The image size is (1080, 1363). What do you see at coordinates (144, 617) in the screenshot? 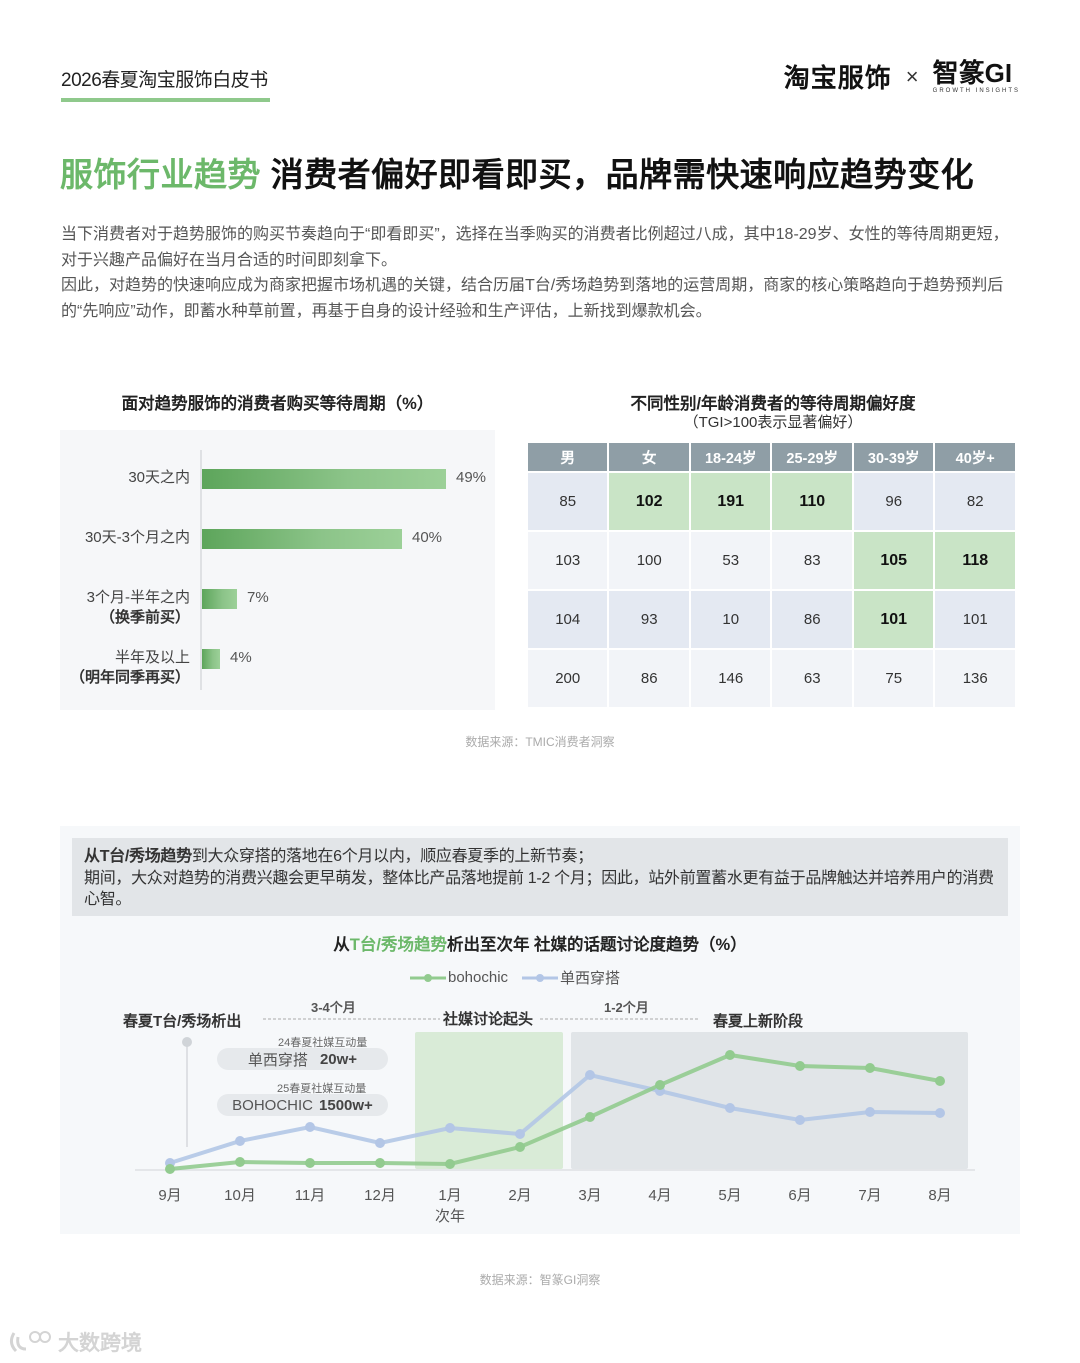
I see `bar-label-sub: （换季前买）` at bounding box center [144, 617].